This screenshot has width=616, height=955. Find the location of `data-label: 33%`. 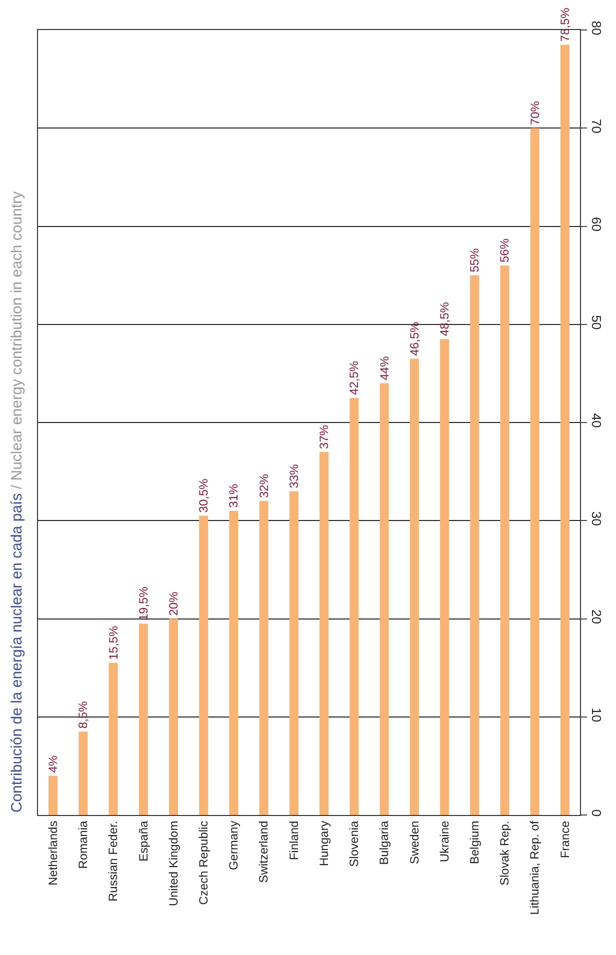

data-label: 33% is located at coordinates (293, 476).